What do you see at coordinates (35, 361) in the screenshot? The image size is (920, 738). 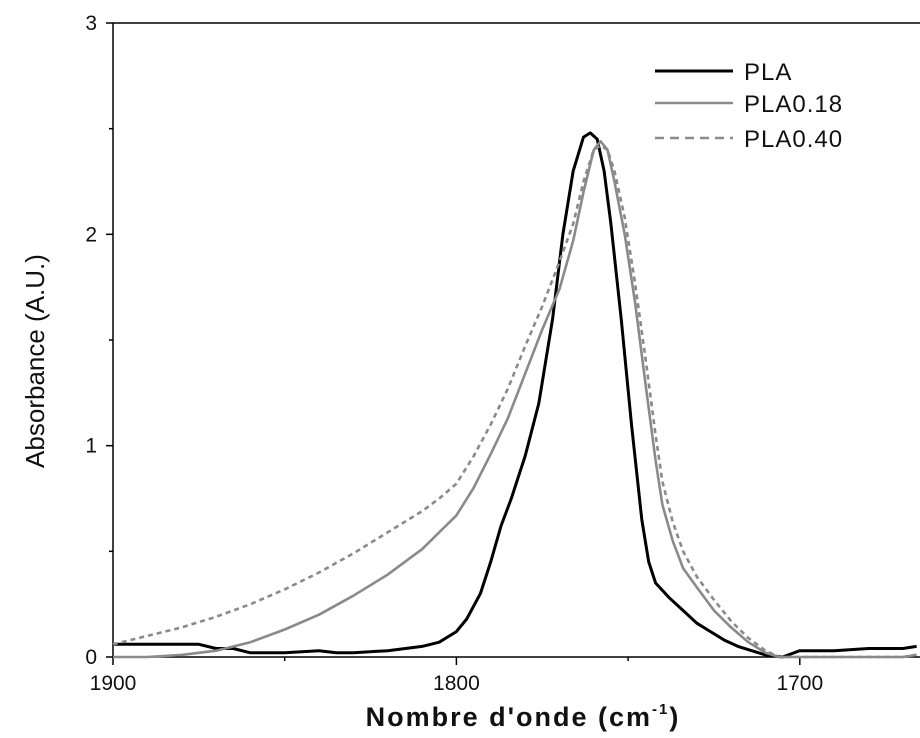 I see `y-axis-title: Absorbance (A.U.)` at bounding box center [35, 361].